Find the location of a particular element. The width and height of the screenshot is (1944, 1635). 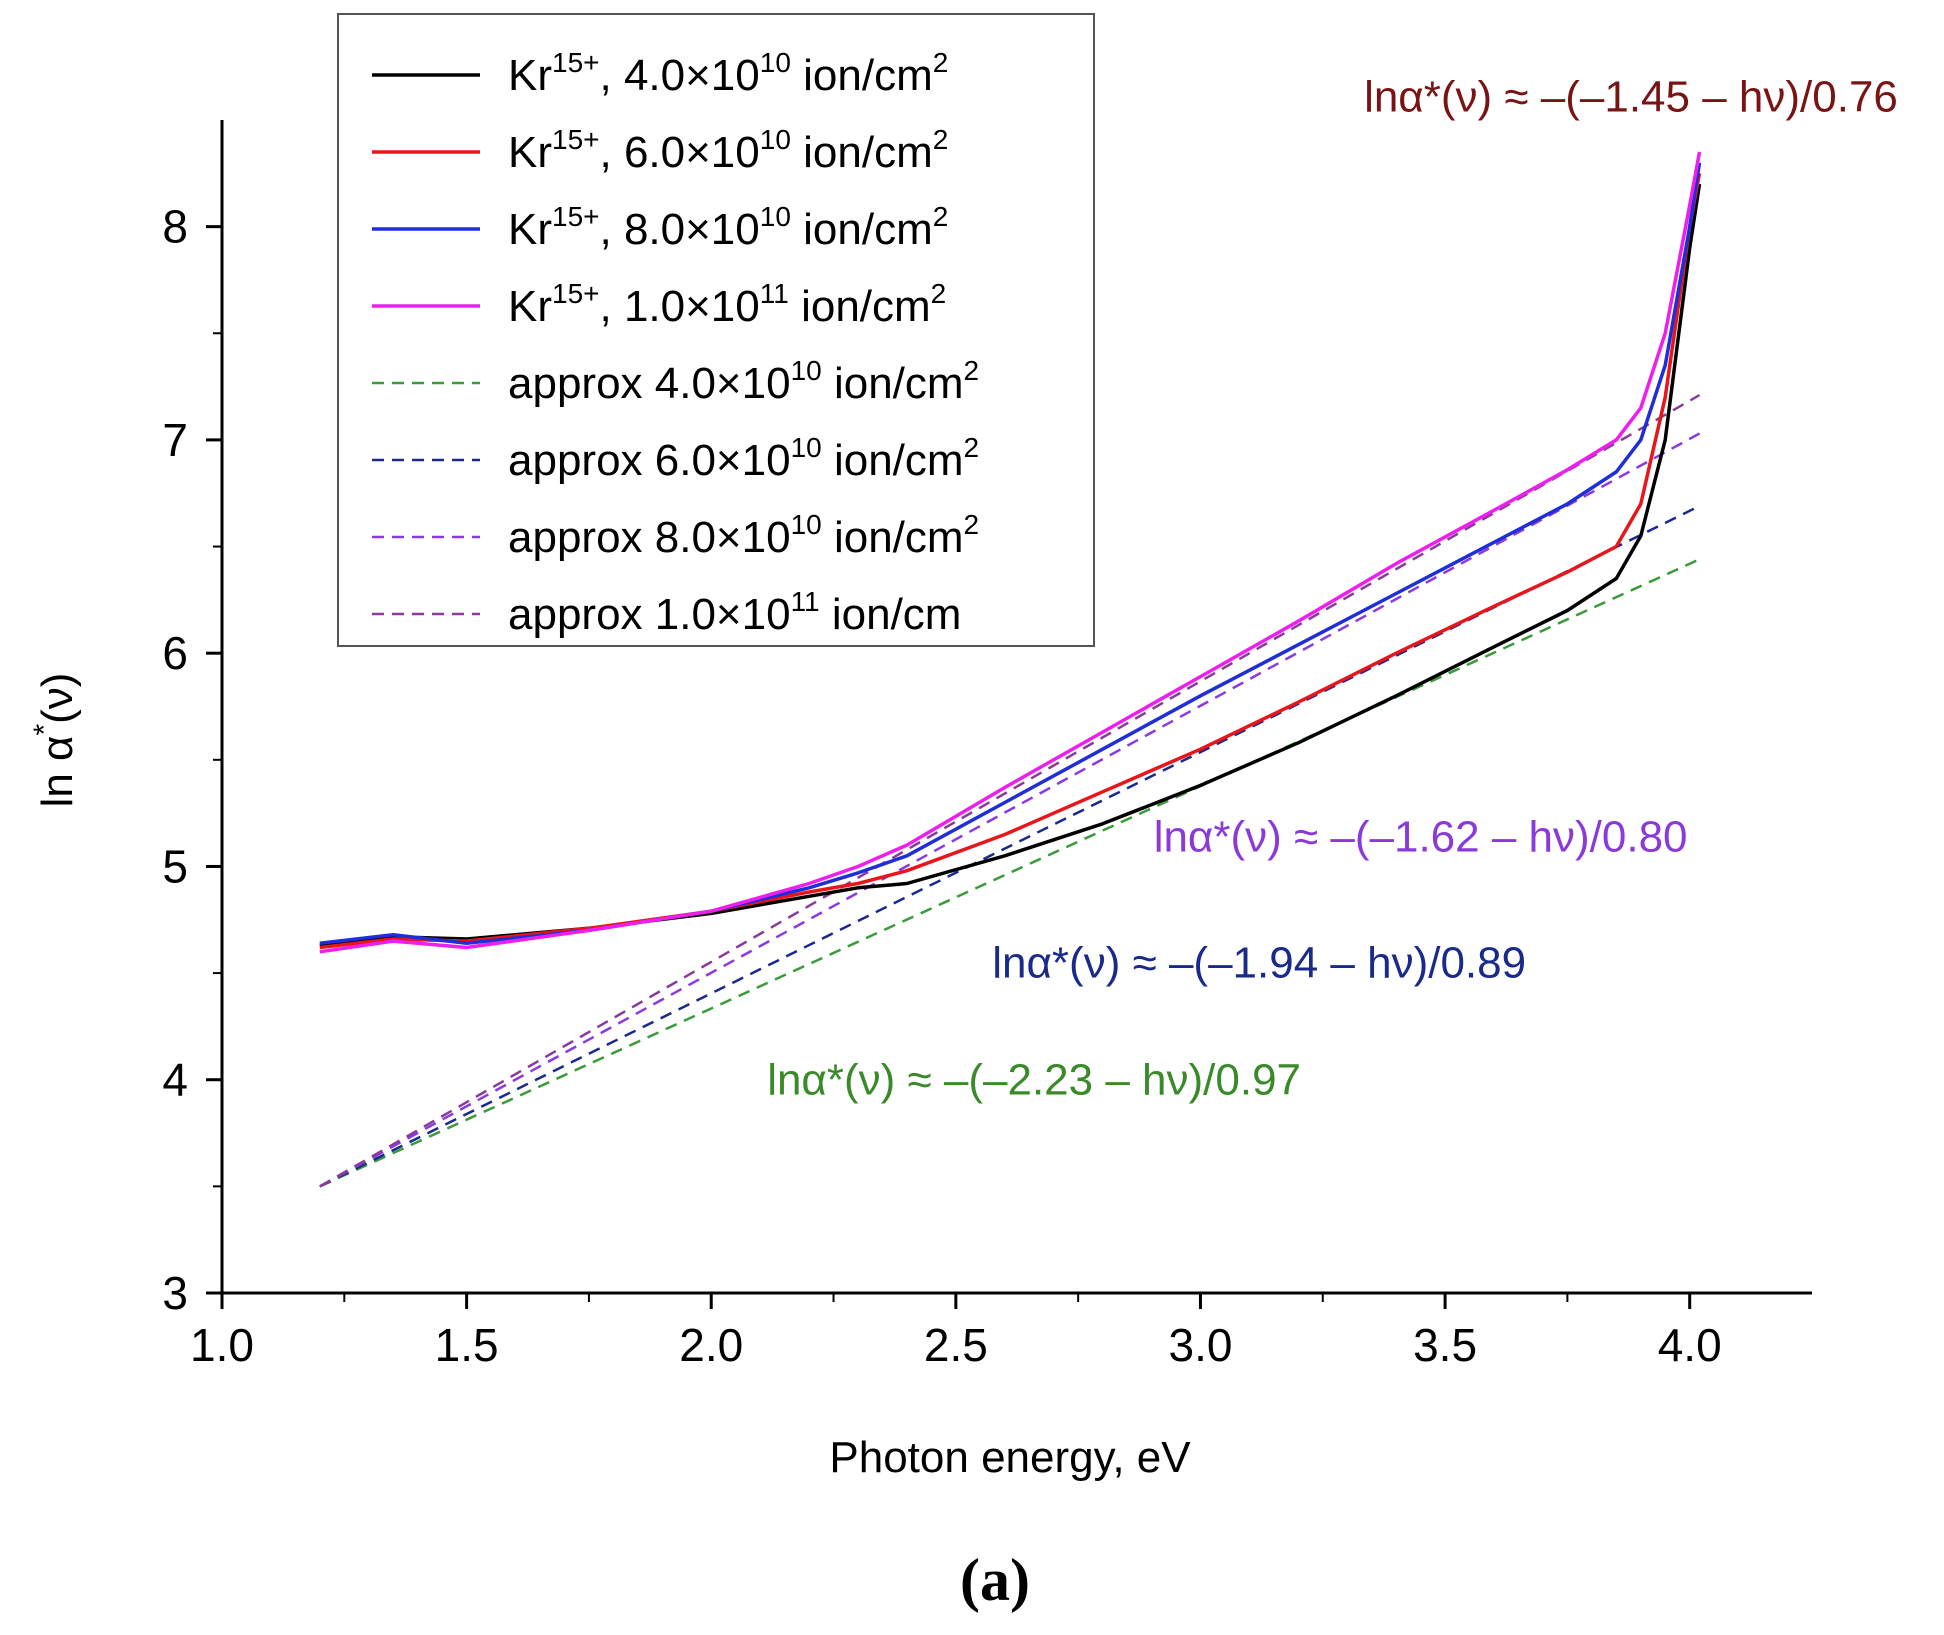

x-tick-label: 3.0 is located at coordinates (1200, 1345).